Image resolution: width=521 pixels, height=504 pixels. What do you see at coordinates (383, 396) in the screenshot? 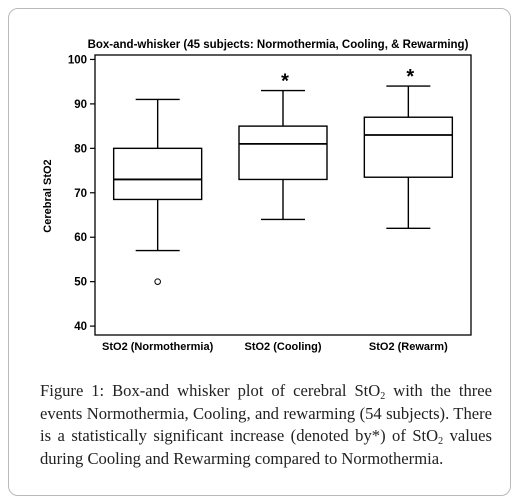
I see `caption-subscript-1: 2` at bounding box center [383, 396].